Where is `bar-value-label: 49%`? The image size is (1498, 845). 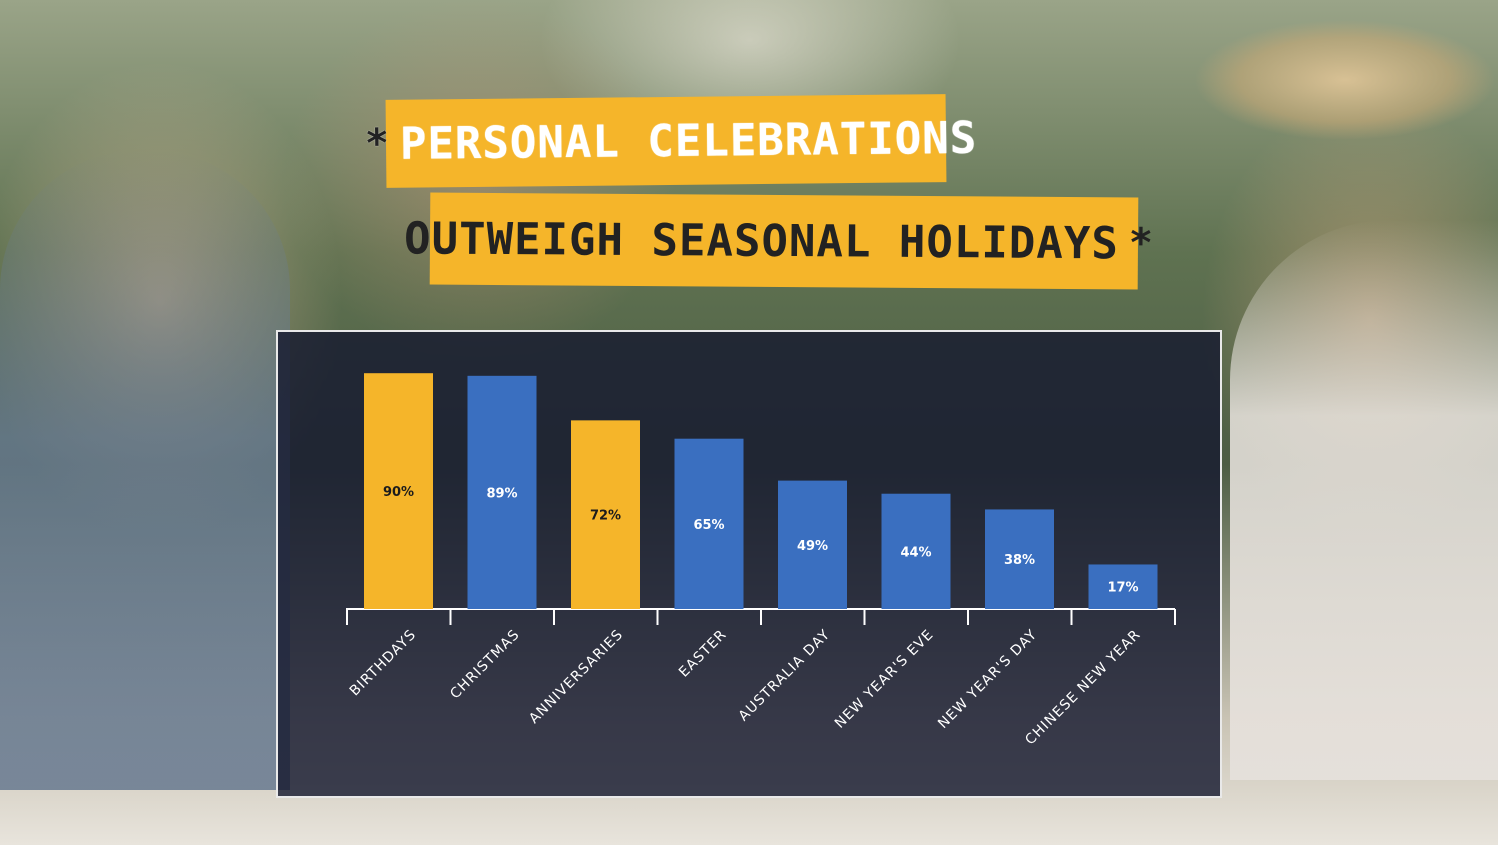
bar-value-label: 49% is located at coordinates (812, 546).